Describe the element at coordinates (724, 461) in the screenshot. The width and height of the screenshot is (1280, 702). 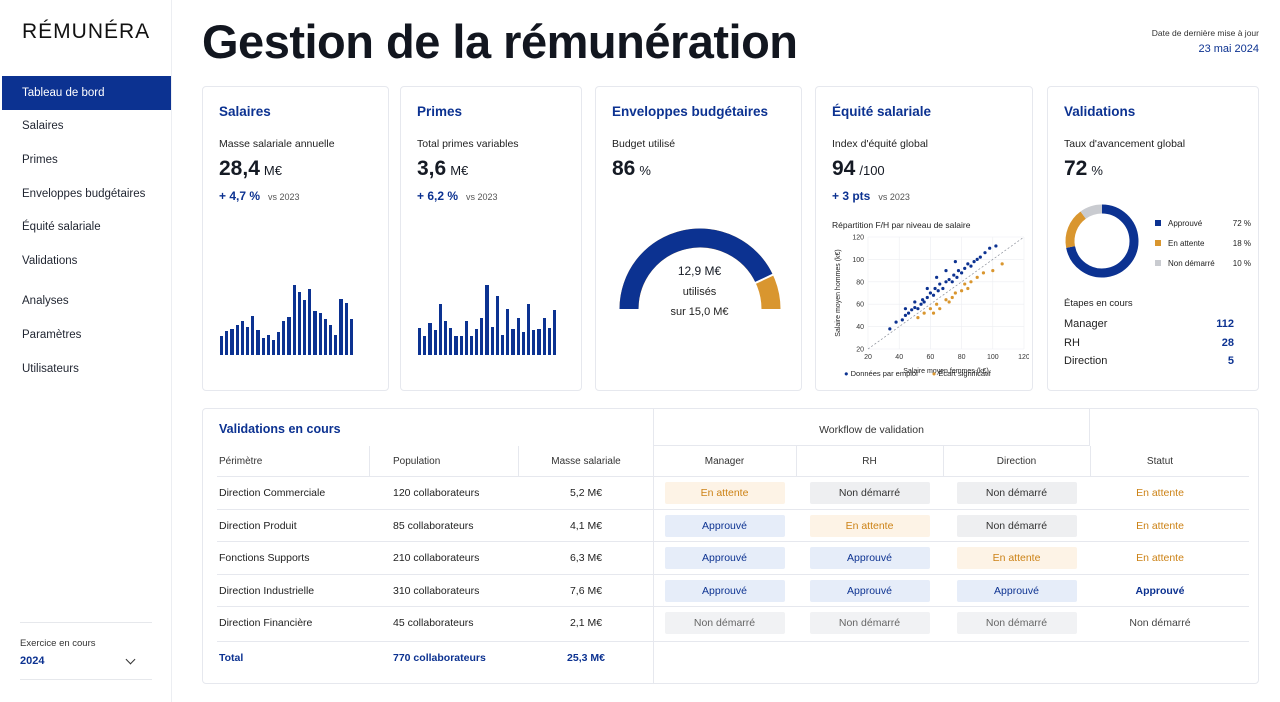
I see `col-header-manager: Manager` at that location.